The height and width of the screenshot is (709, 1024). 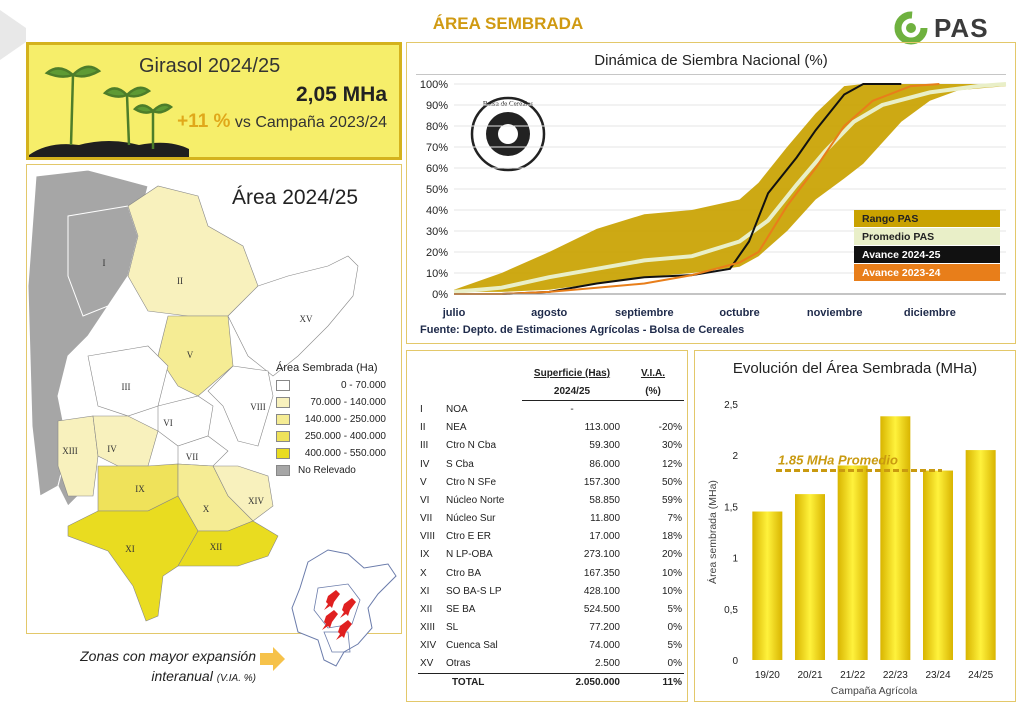 What do you see at coordinates (604, 500) in the screenshot?
I see `table-cell: 58.850` at bounding box center [604, 500].